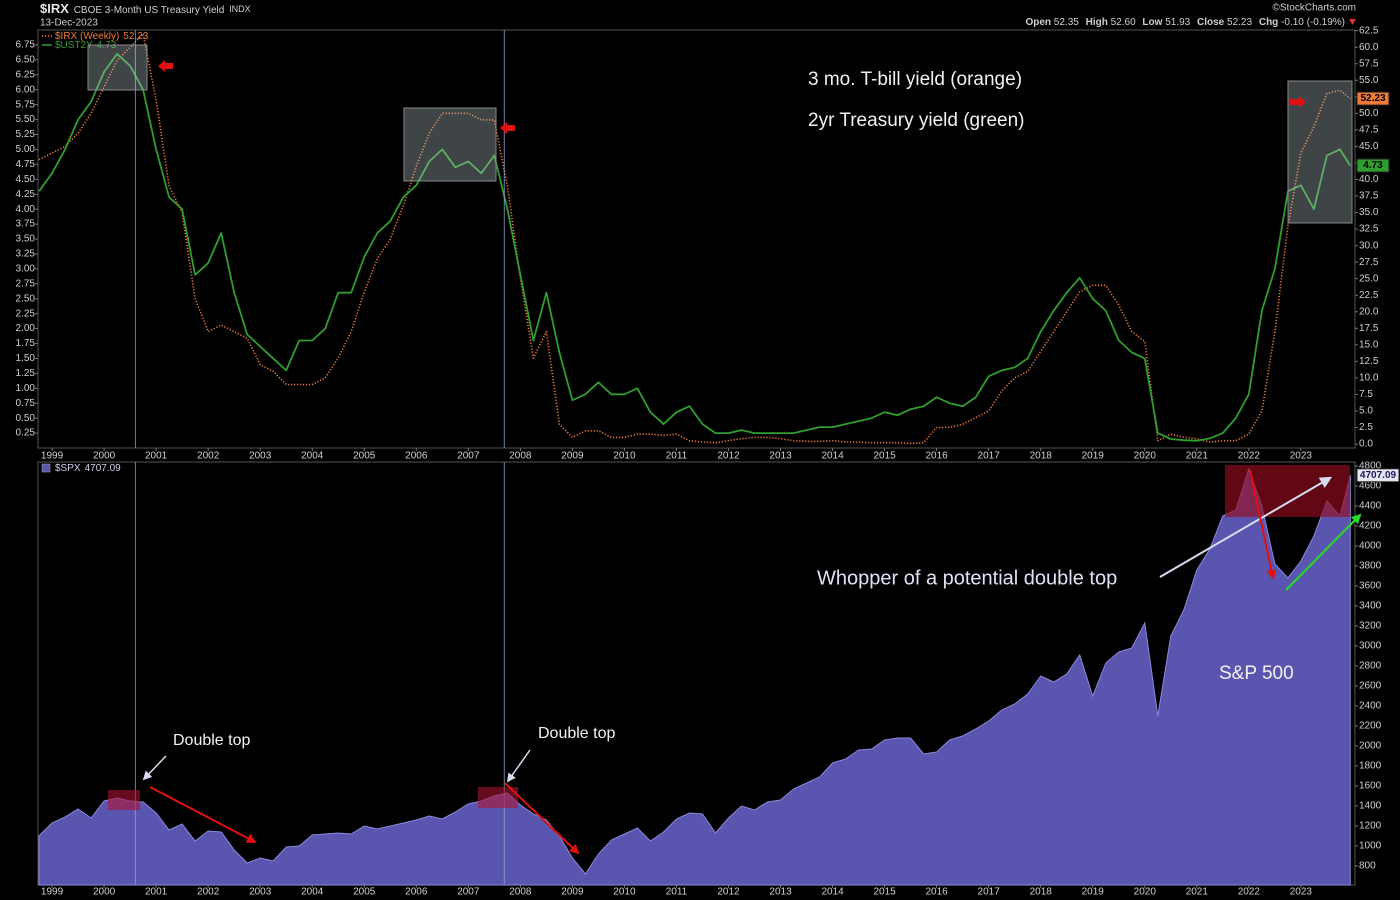  What do you see at coordinates (26, 239) in the screenshot?
I see `y-tick-label: 3.50` at bounding box center [26, 239].